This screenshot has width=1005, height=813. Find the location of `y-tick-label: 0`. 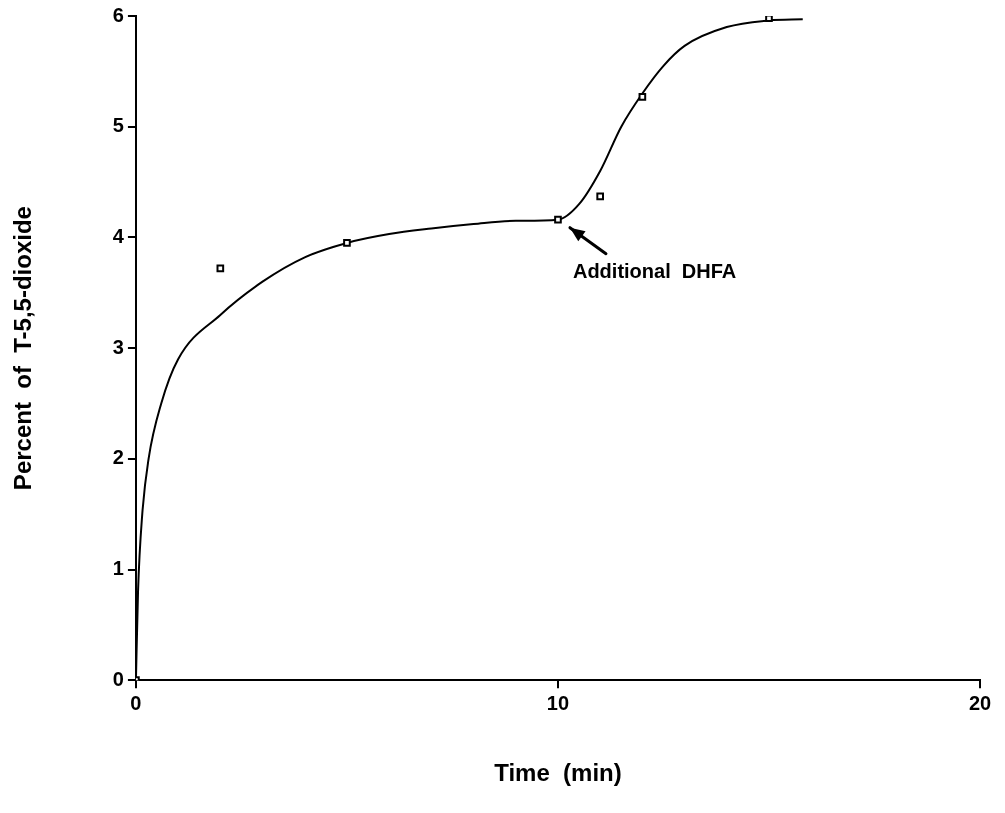

y-tick-label: 0 is located at coordinates (118, 678).